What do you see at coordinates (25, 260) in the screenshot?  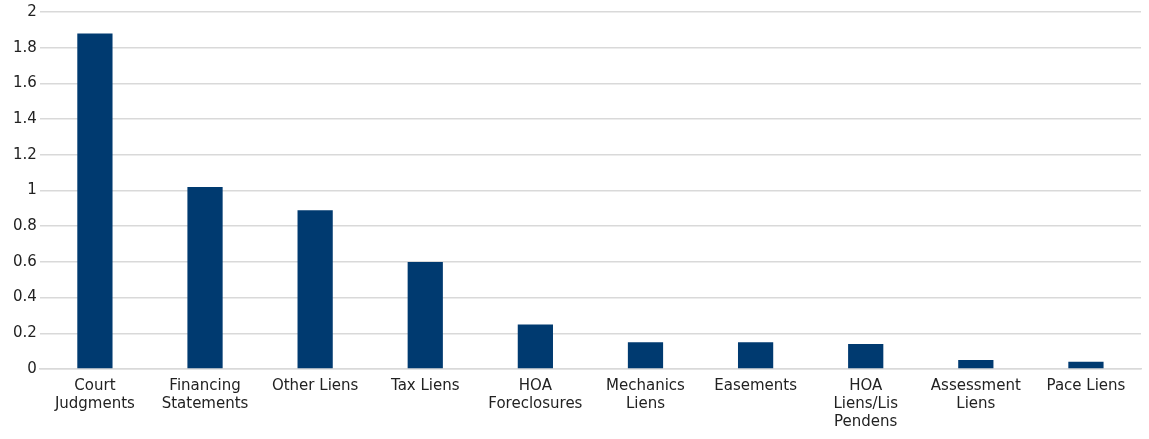 I see `y-tick-label: 0.6` at bounding box center [25, 260].